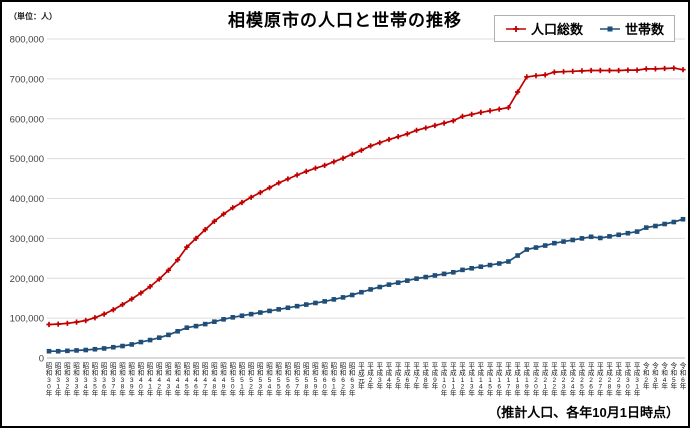 Image resolution: width=690 pixels, height=430 pixels. Describe the element at coordinates (159, 380) in the screenshot. I see `x-tick-label: 昭和 4 2 年` at that location.